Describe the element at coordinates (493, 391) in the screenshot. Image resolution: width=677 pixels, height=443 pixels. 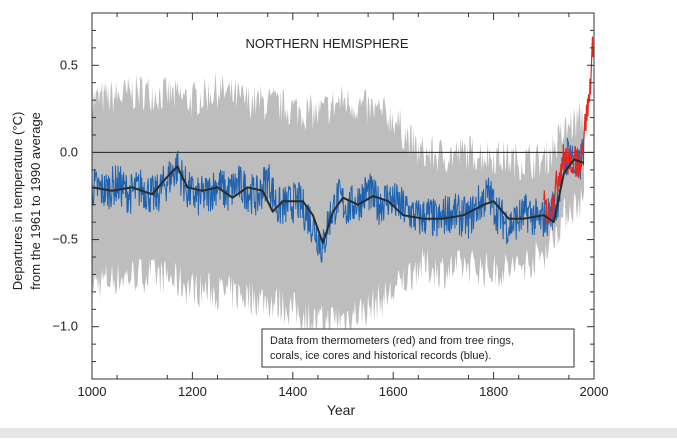
I see `x-tick-label: 1800` at that location.